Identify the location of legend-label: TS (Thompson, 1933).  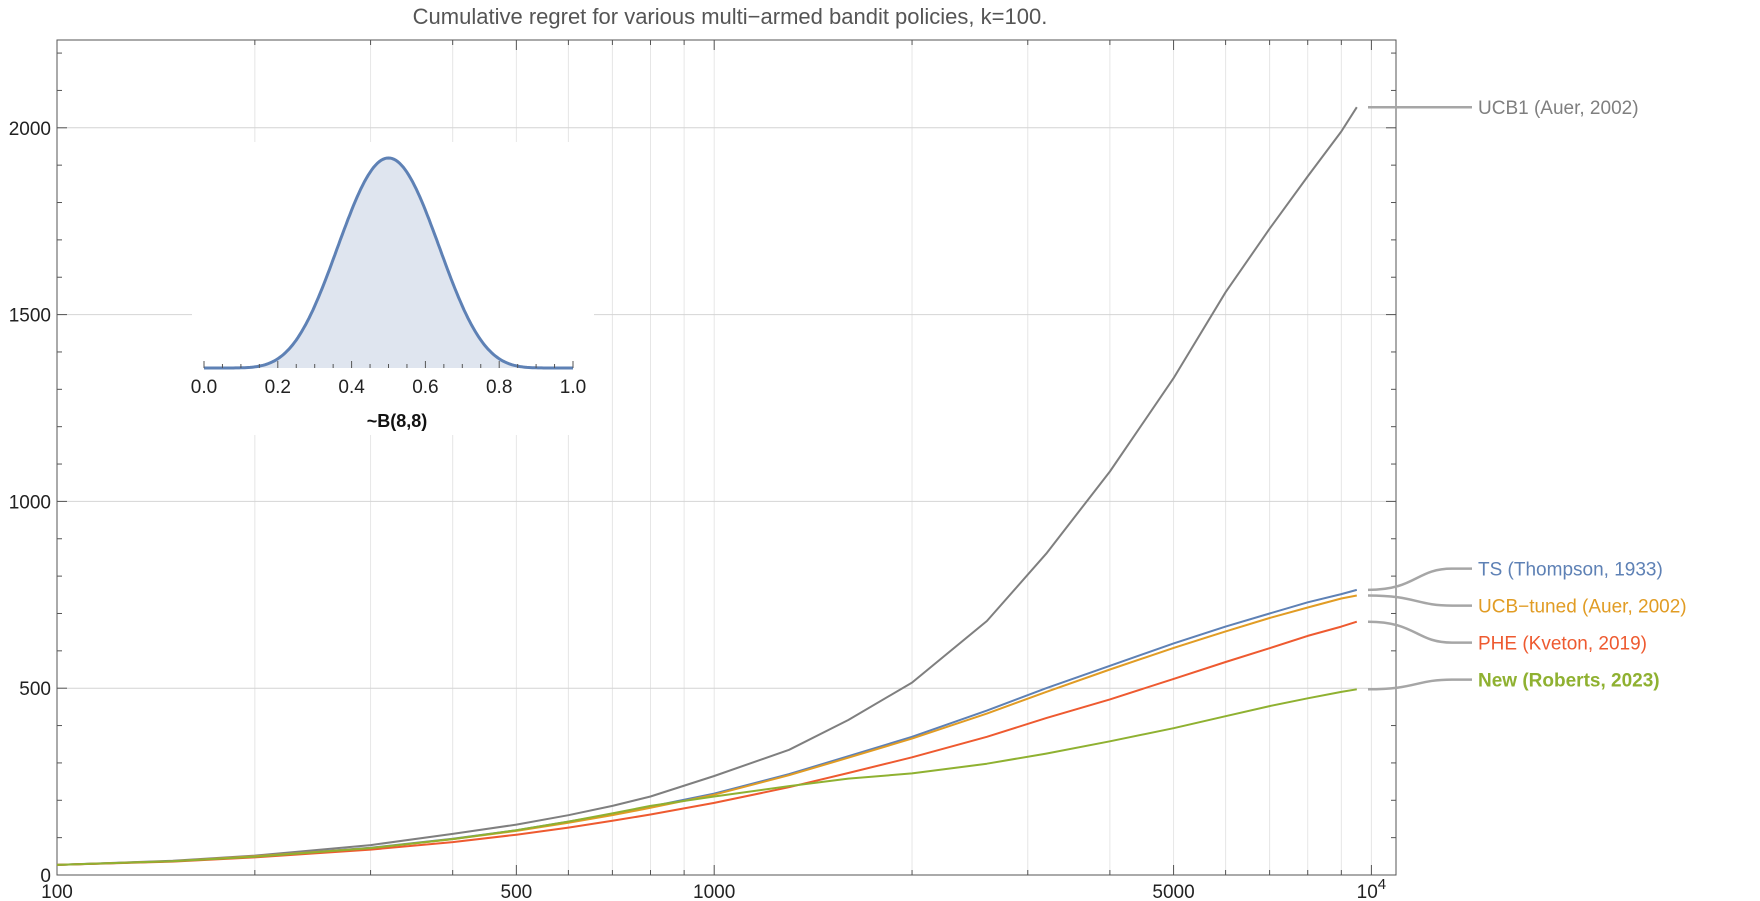
(1570, 570).